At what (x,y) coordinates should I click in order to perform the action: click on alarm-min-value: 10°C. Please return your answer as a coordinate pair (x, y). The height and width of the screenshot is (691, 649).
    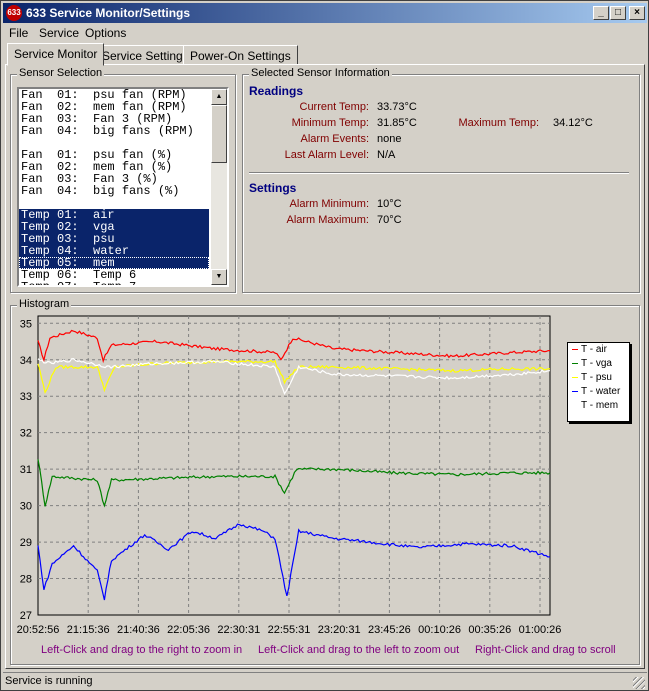
    Looking at the image, I should click on (389, 204).